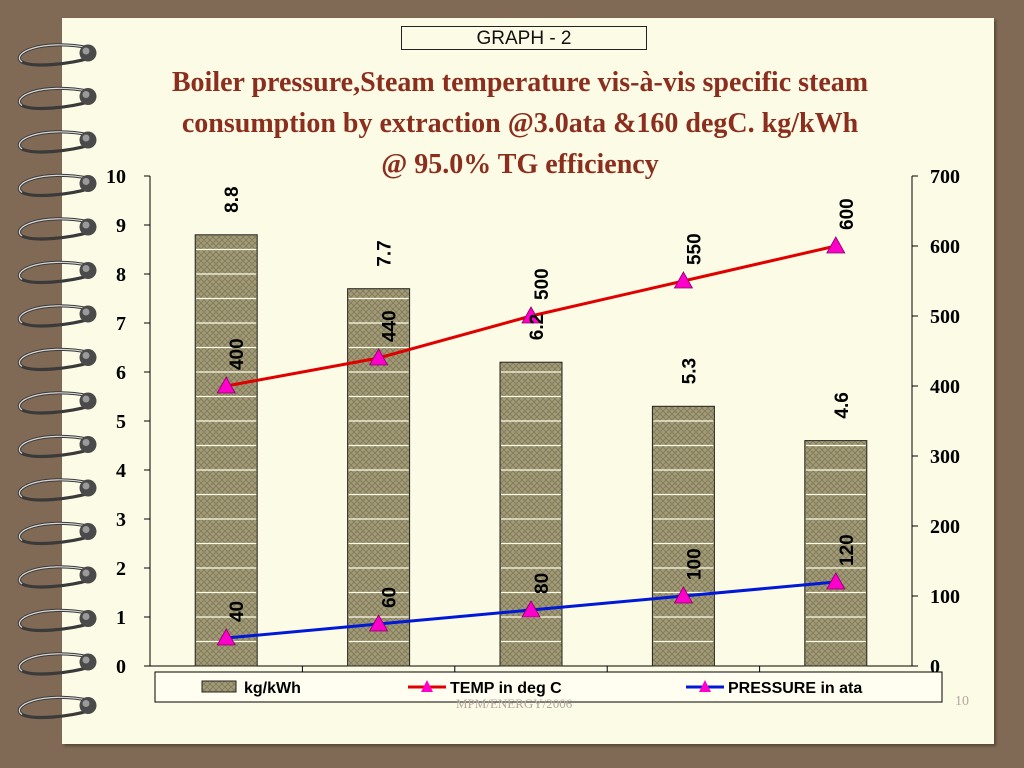 This screenshot has height=768, width=1024. Describe the element at coordinates (385, 253) in the screenshot. I see `bar-data-label: 7.7` at that location.